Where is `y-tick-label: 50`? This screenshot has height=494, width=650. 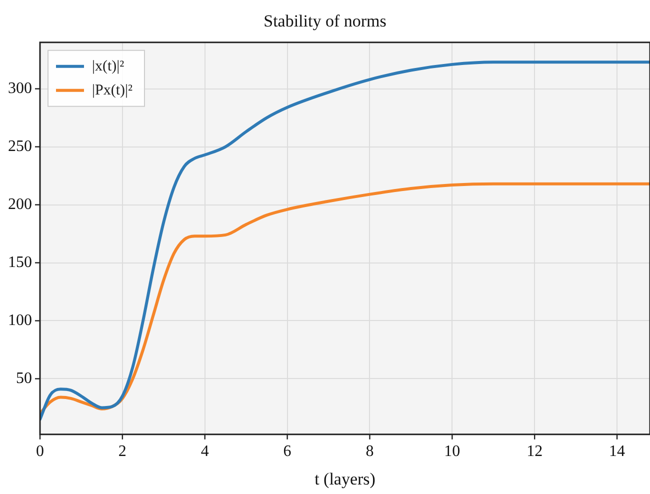
y-tick-label: 50 is located at coordinates (24, 378).